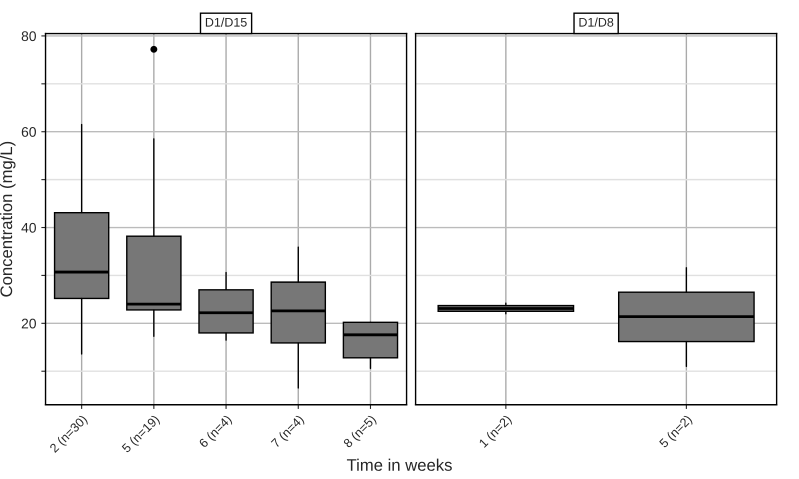 The height and width of the screenshot is (479, 799). What do you see at coordinates (29, 323) in the screenshot?
I see `y-tick-label: 20` at bounding box center [29, 323].